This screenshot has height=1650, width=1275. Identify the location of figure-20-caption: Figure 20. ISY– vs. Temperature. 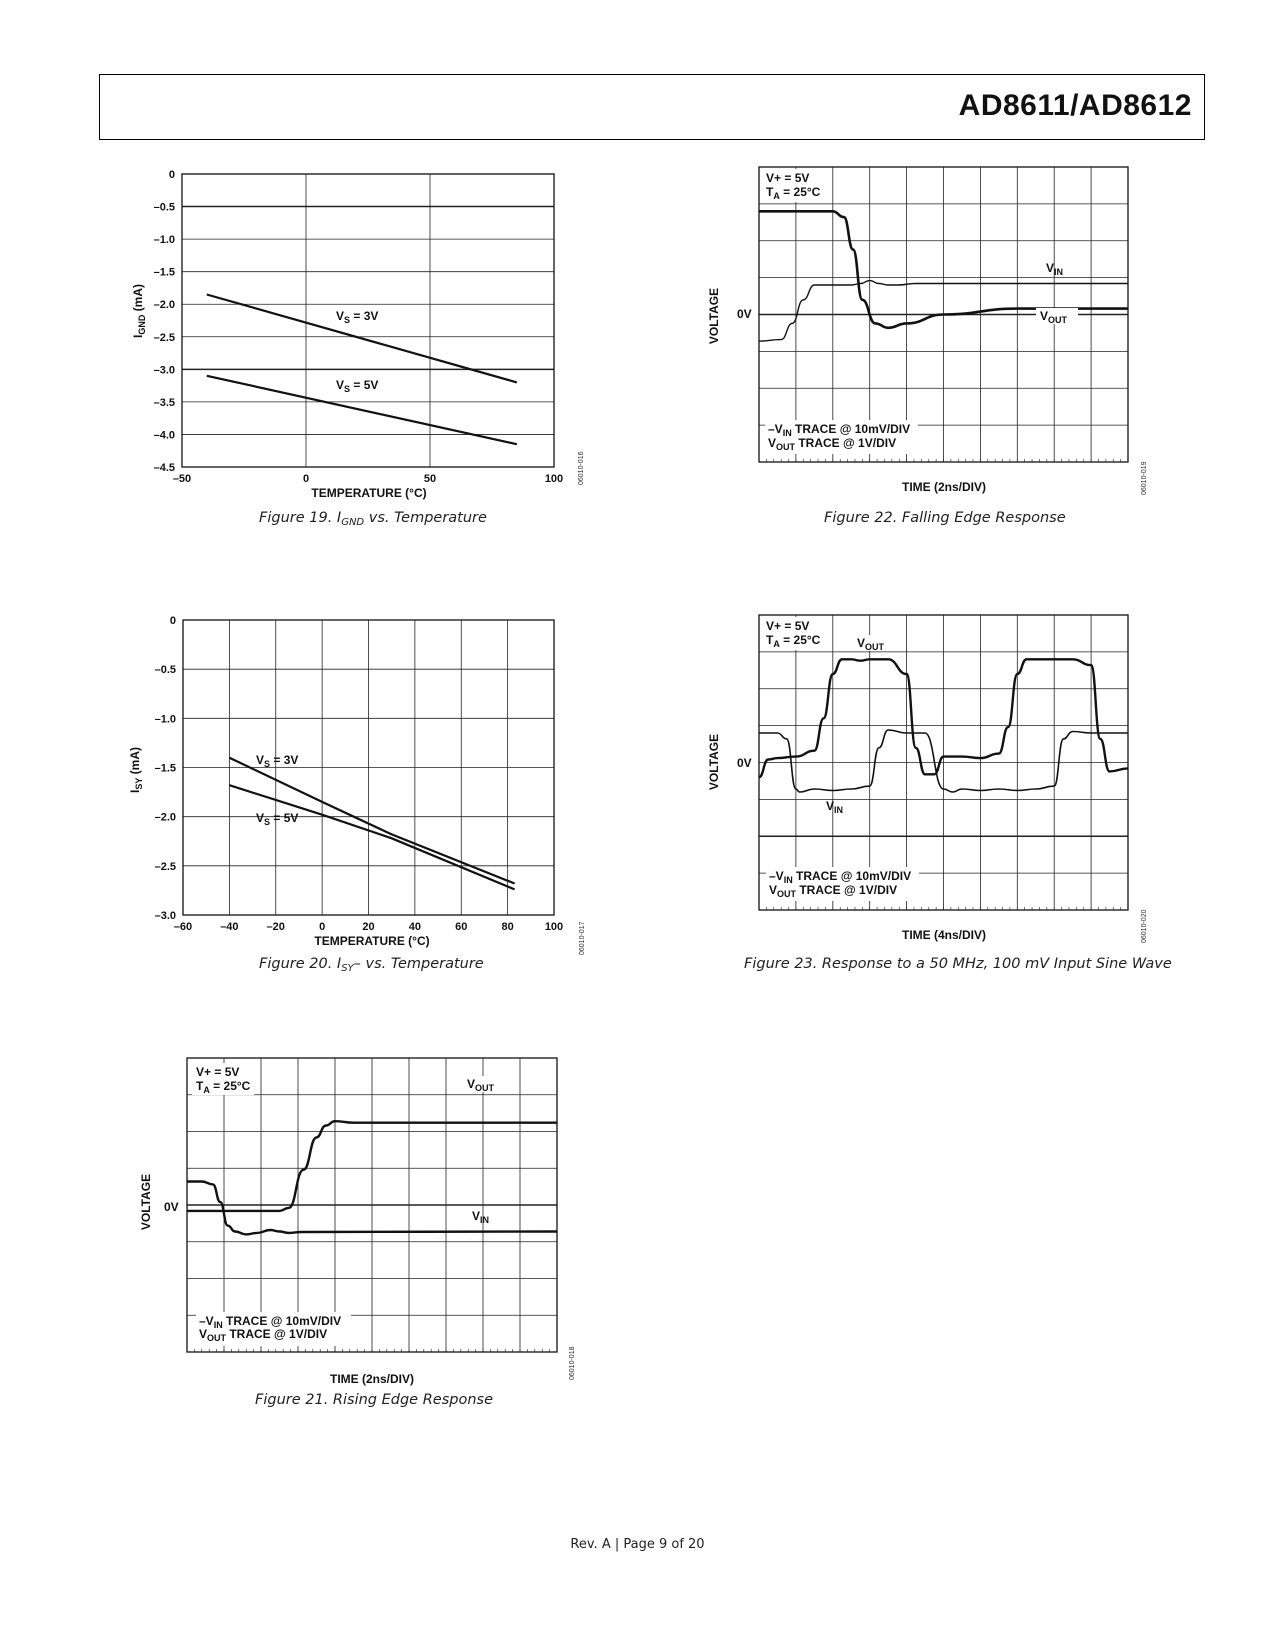
(371, 965).